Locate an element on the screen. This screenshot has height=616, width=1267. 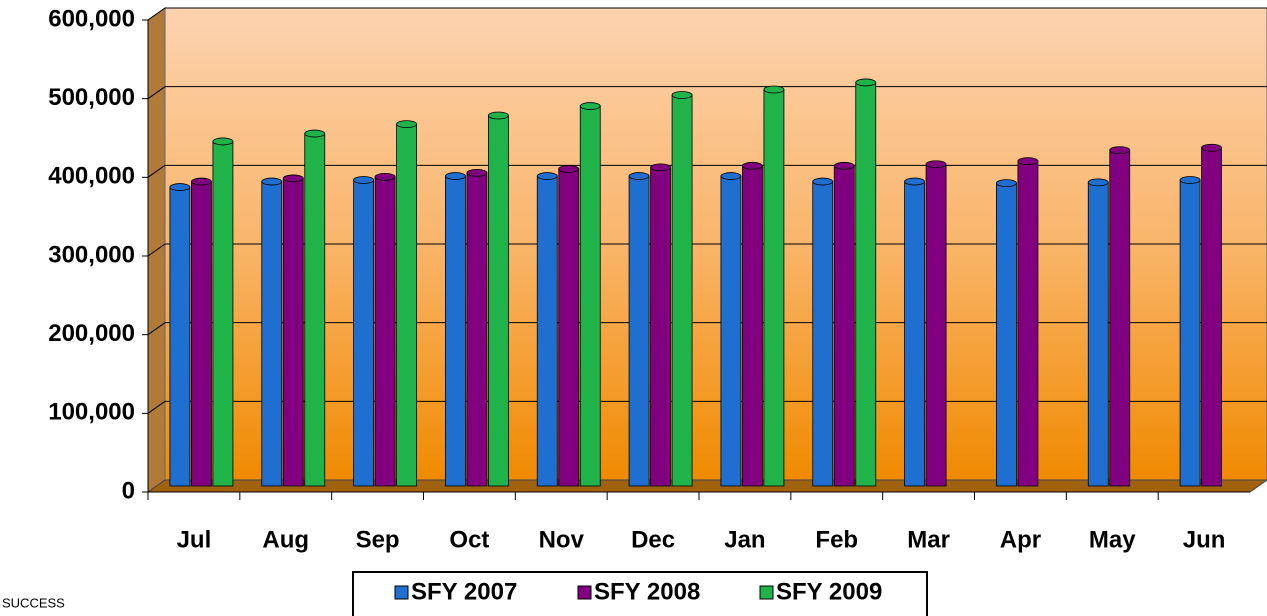
annotation: SUCCESS is located at coordinates (33, 602).